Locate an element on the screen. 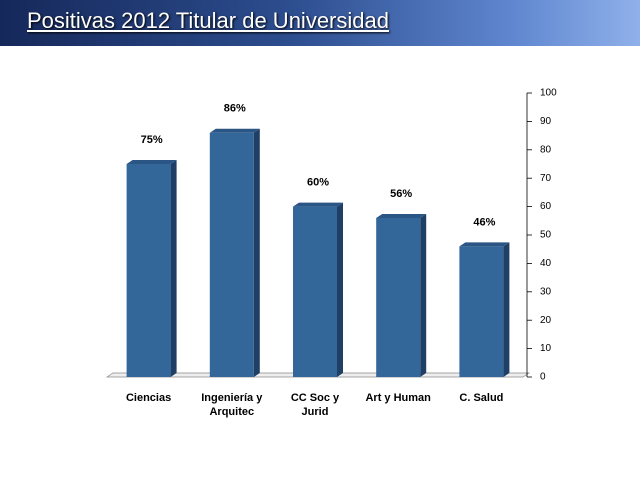 This screenshot has height=480, width=640. x-tick-label: C. Salud is located at coordinates (481, 398).